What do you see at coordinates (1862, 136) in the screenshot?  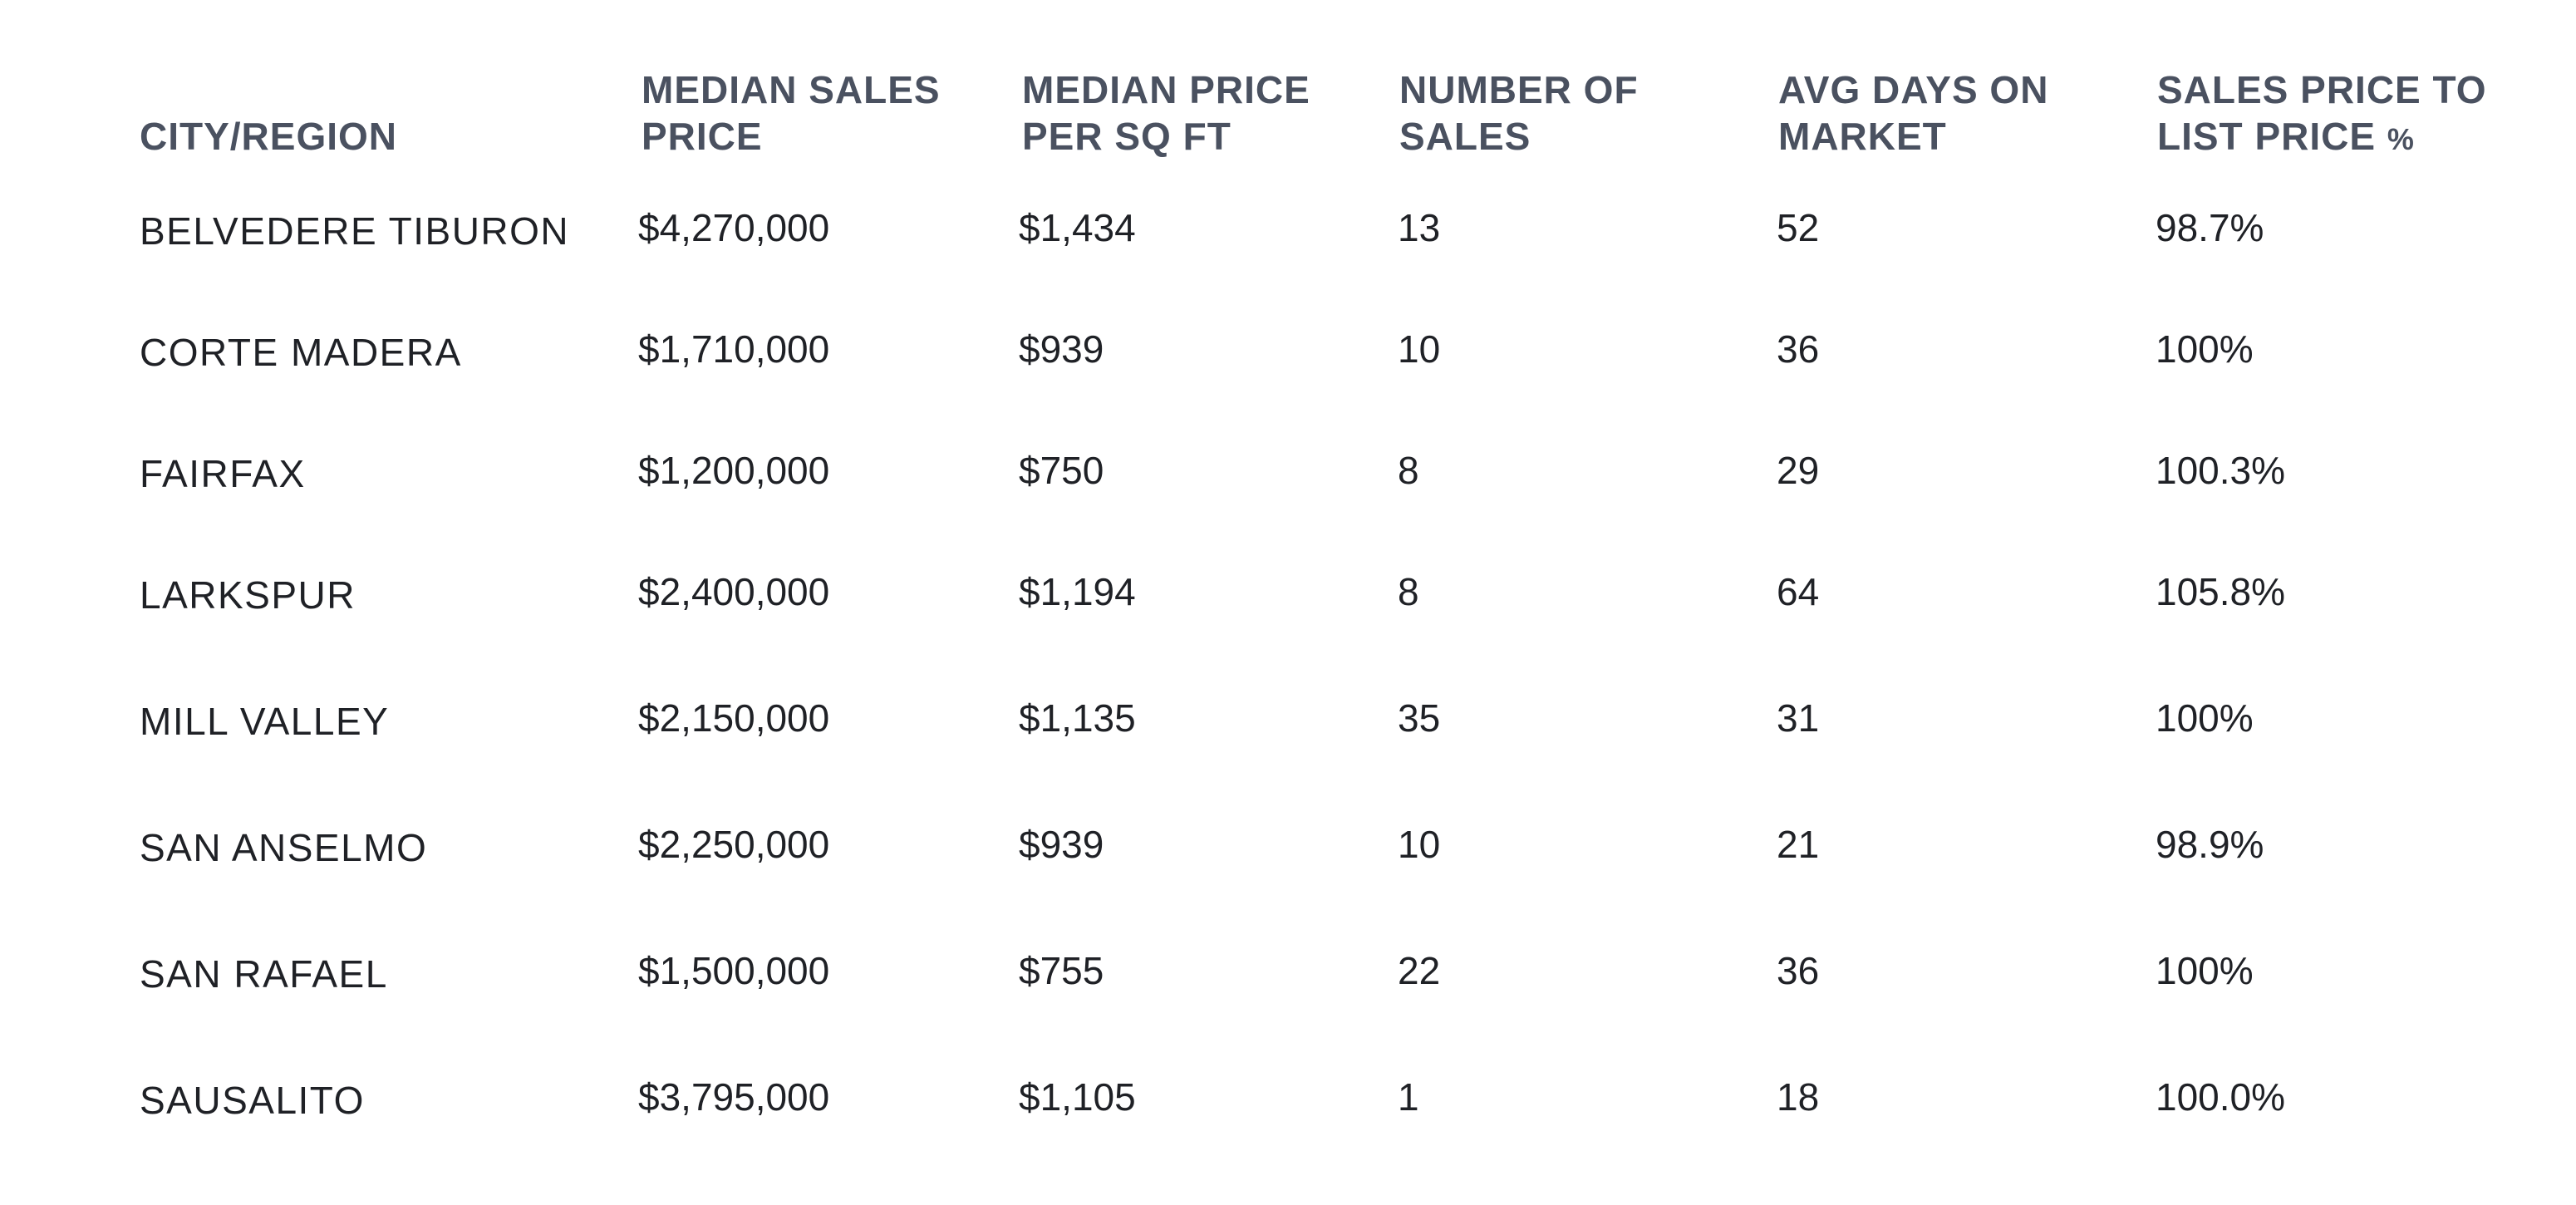 I see `header-days-line2: MARKET` at bounding box center [1862, 136].